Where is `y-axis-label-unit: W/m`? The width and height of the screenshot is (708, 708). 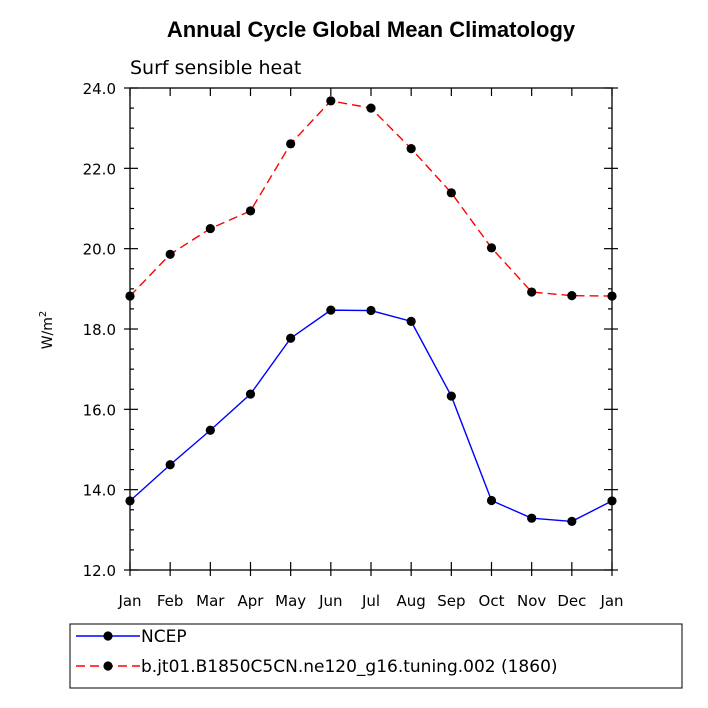 y-axis-label-unit: W/m is located at coordinates (48, 333).